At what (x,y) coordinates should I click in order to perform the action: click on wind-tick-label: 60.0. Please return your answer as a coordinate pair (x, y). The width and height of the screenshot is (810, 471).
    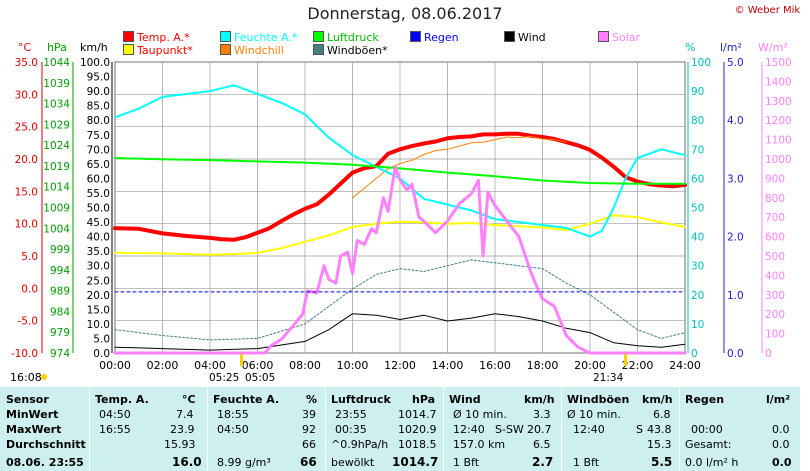
    Looking at the image, I should click on (98, 179).